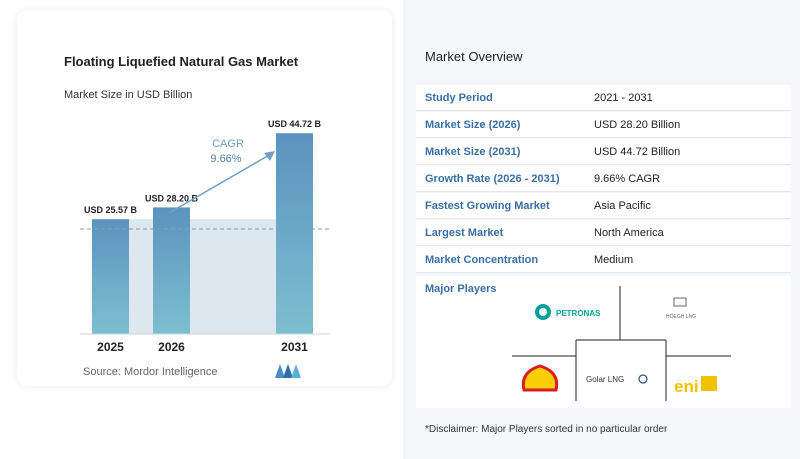 The height and width of the screenshot is (459, 800). Describe the element at coordinates (464, 233) in the screenshot. I see `overview-key: Largest Market` at that location.